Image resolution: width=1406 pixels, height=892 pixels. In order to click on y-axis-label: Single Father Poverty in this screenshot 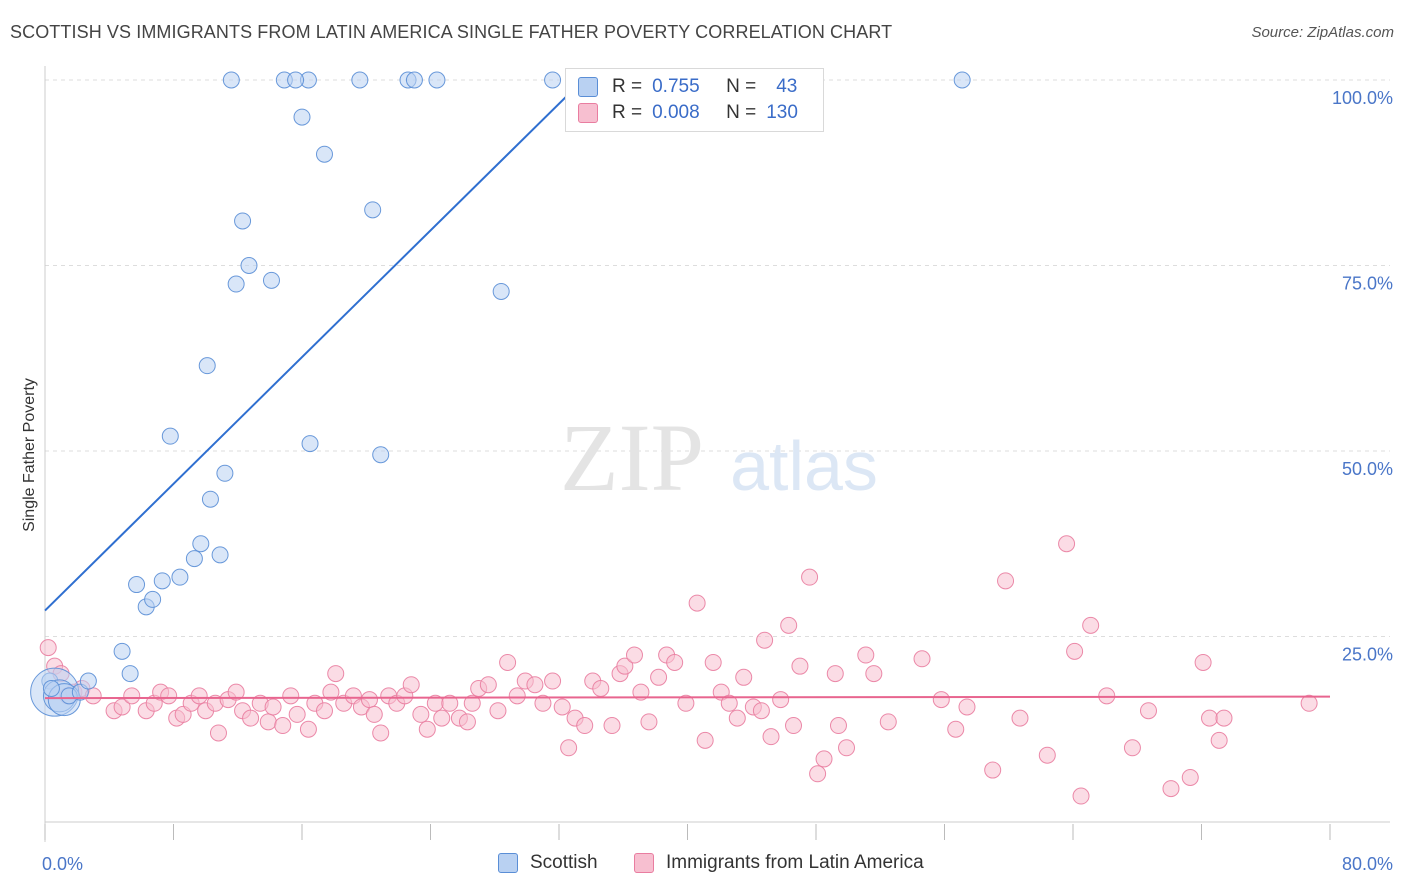, I will do `click(29, 455)`.